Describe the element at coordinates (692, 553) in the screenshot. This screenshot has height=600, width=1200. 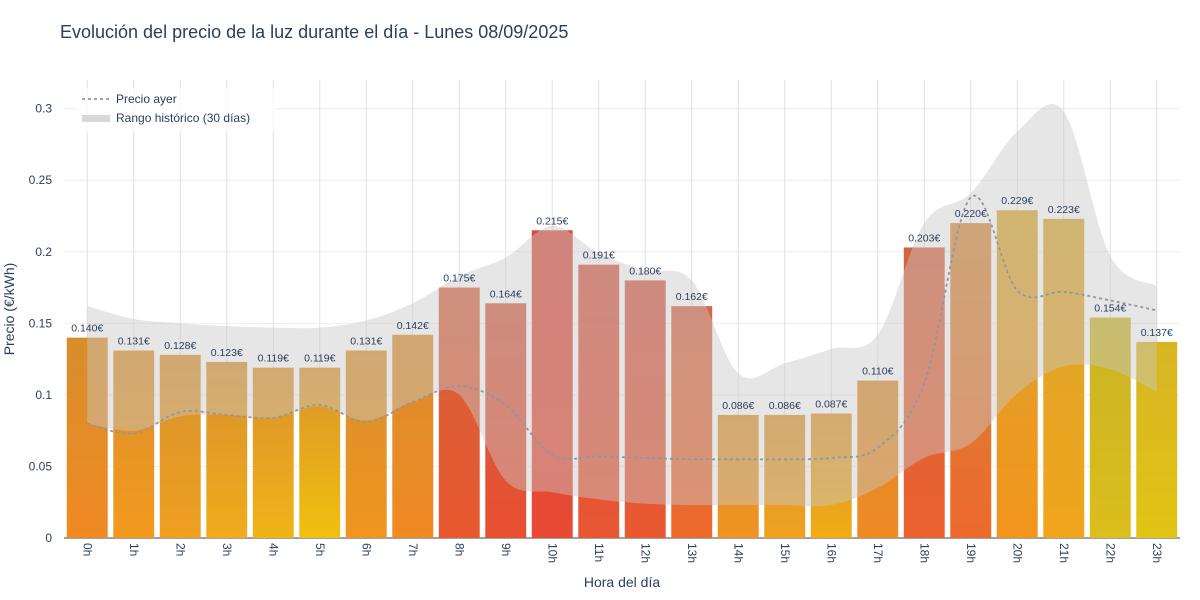
I see `x-tick-label: 13h` at that location.